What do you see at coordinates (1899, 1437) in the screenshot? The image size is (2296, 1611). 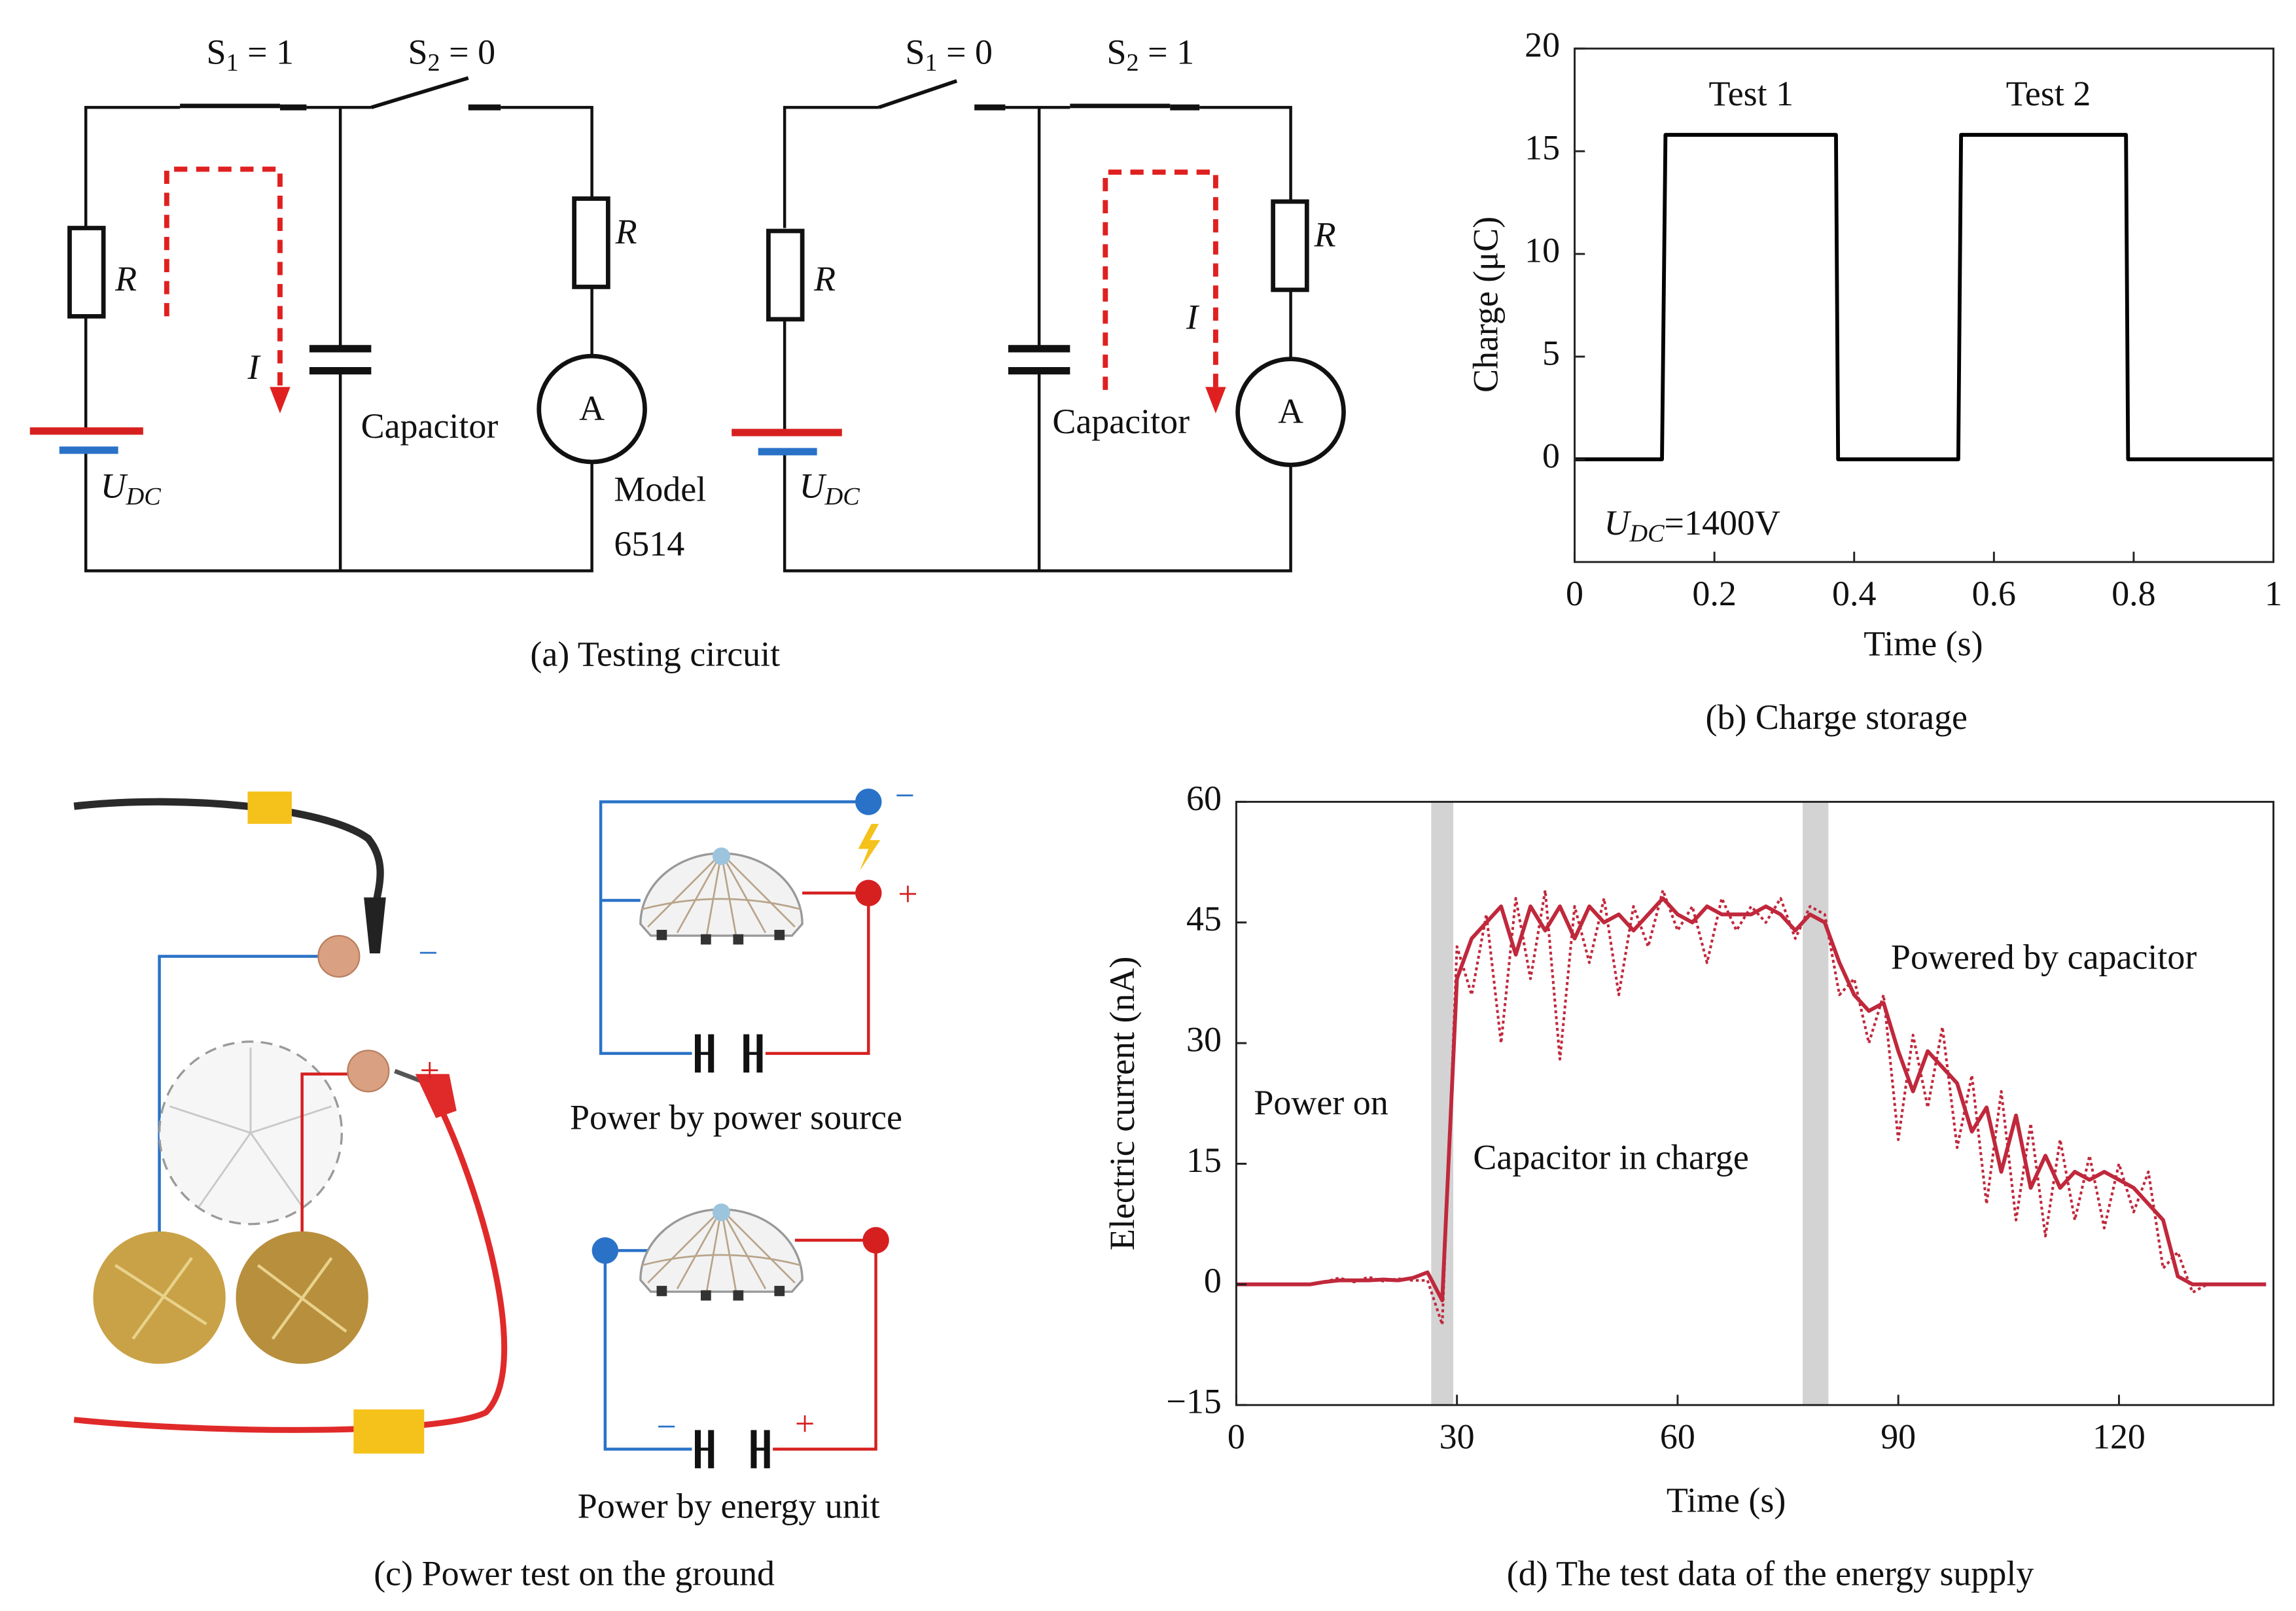 I see `x-tick-label: 90` at bounding box center [1899, 1437].